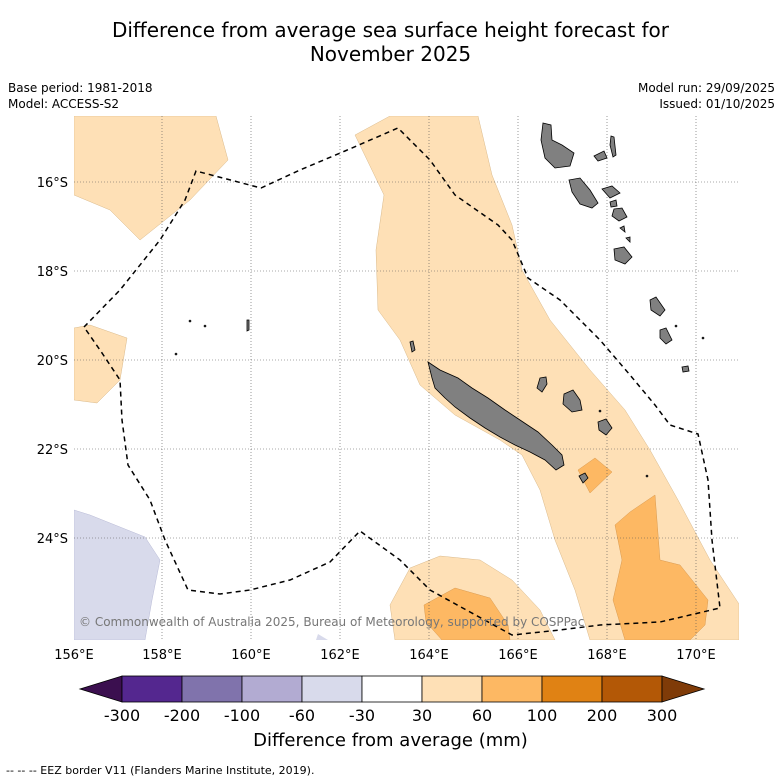 This screenshot has height=781, width=781. Describe the element at coordinates (322, 637) in the screenshot. I see `anomaly-region-south-patch` at that location.